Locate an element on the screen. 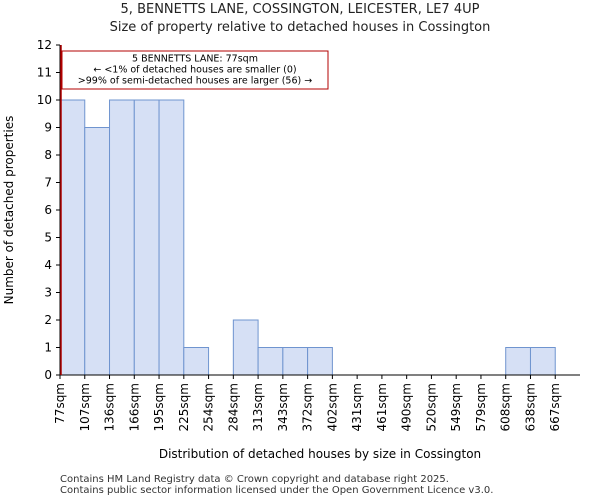 This screenshot has height=500, width=600. x-tick-label: 136sqm is located at coordinates (110, 407).